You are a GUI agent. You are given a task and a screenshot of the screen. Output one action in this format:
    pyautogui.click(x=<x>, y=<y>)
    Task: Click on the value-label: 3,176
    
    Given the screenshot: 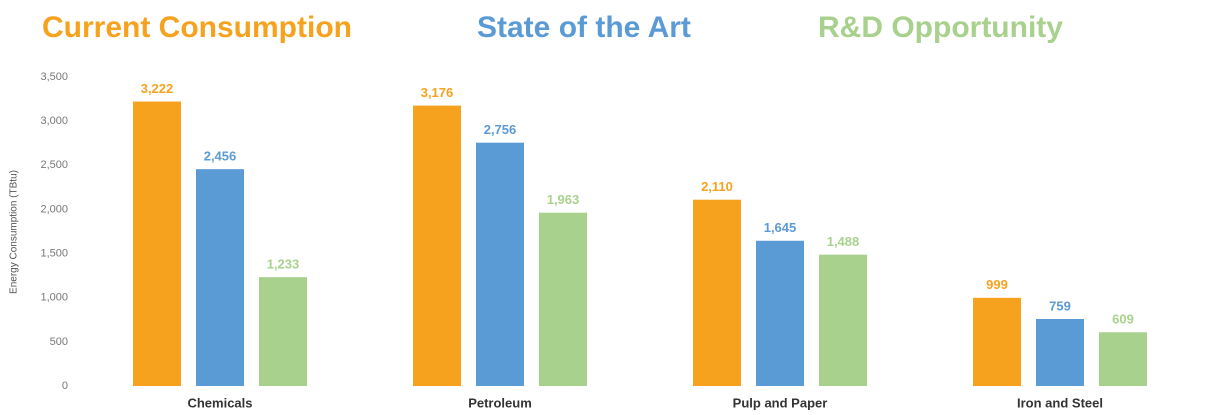 What is the action you would take?
    pyautogui.click(x=437, y=92)
    